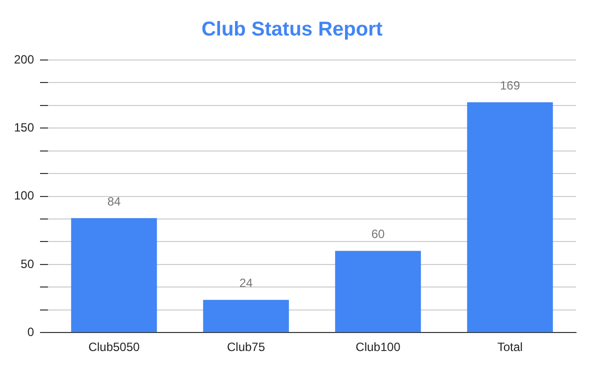 The width and height of the screenshot is (600, 371). Describe the element at coordinates (24, 195) in the screenshot. I see `y-tick-label: 100` at that location.